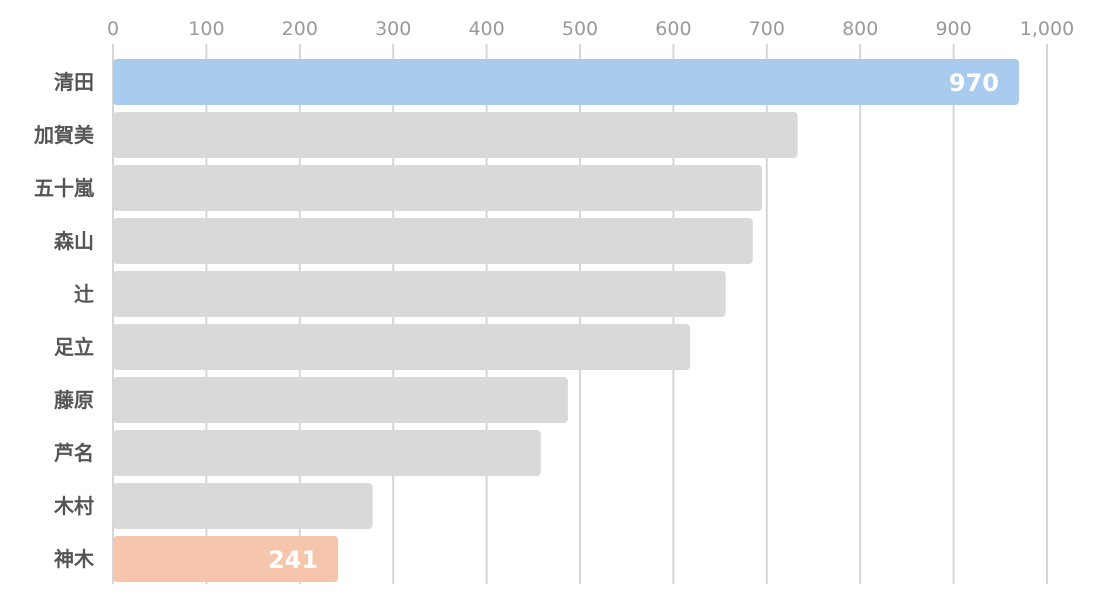 This screenshot has height=602, width=1108. Describe the element at coordinates (393, 29) in the screenshot. I see `x-tick-label: 300` at that location.